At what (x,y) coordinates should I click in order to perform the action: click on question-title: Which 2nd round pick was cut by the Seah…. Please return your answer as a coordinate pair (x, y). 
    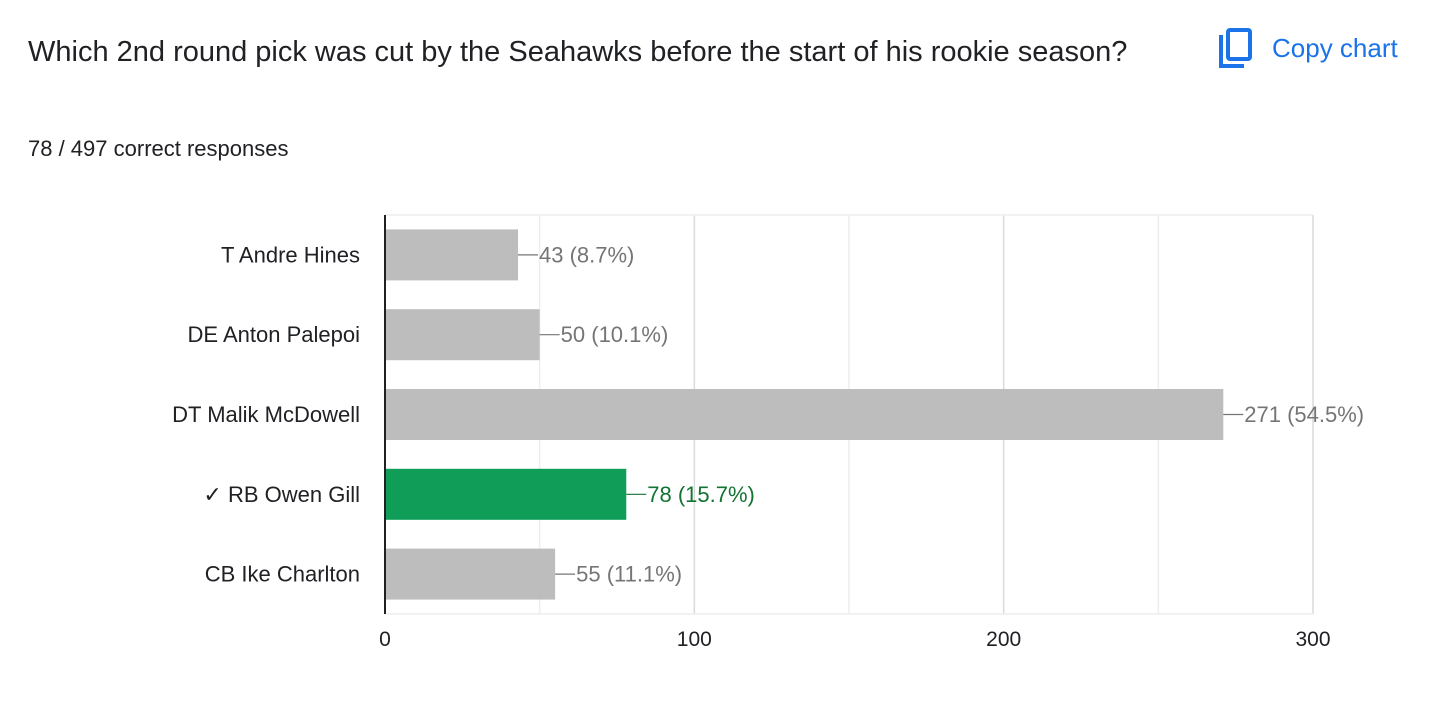
    Looking at the image, I should click on (578, 52).